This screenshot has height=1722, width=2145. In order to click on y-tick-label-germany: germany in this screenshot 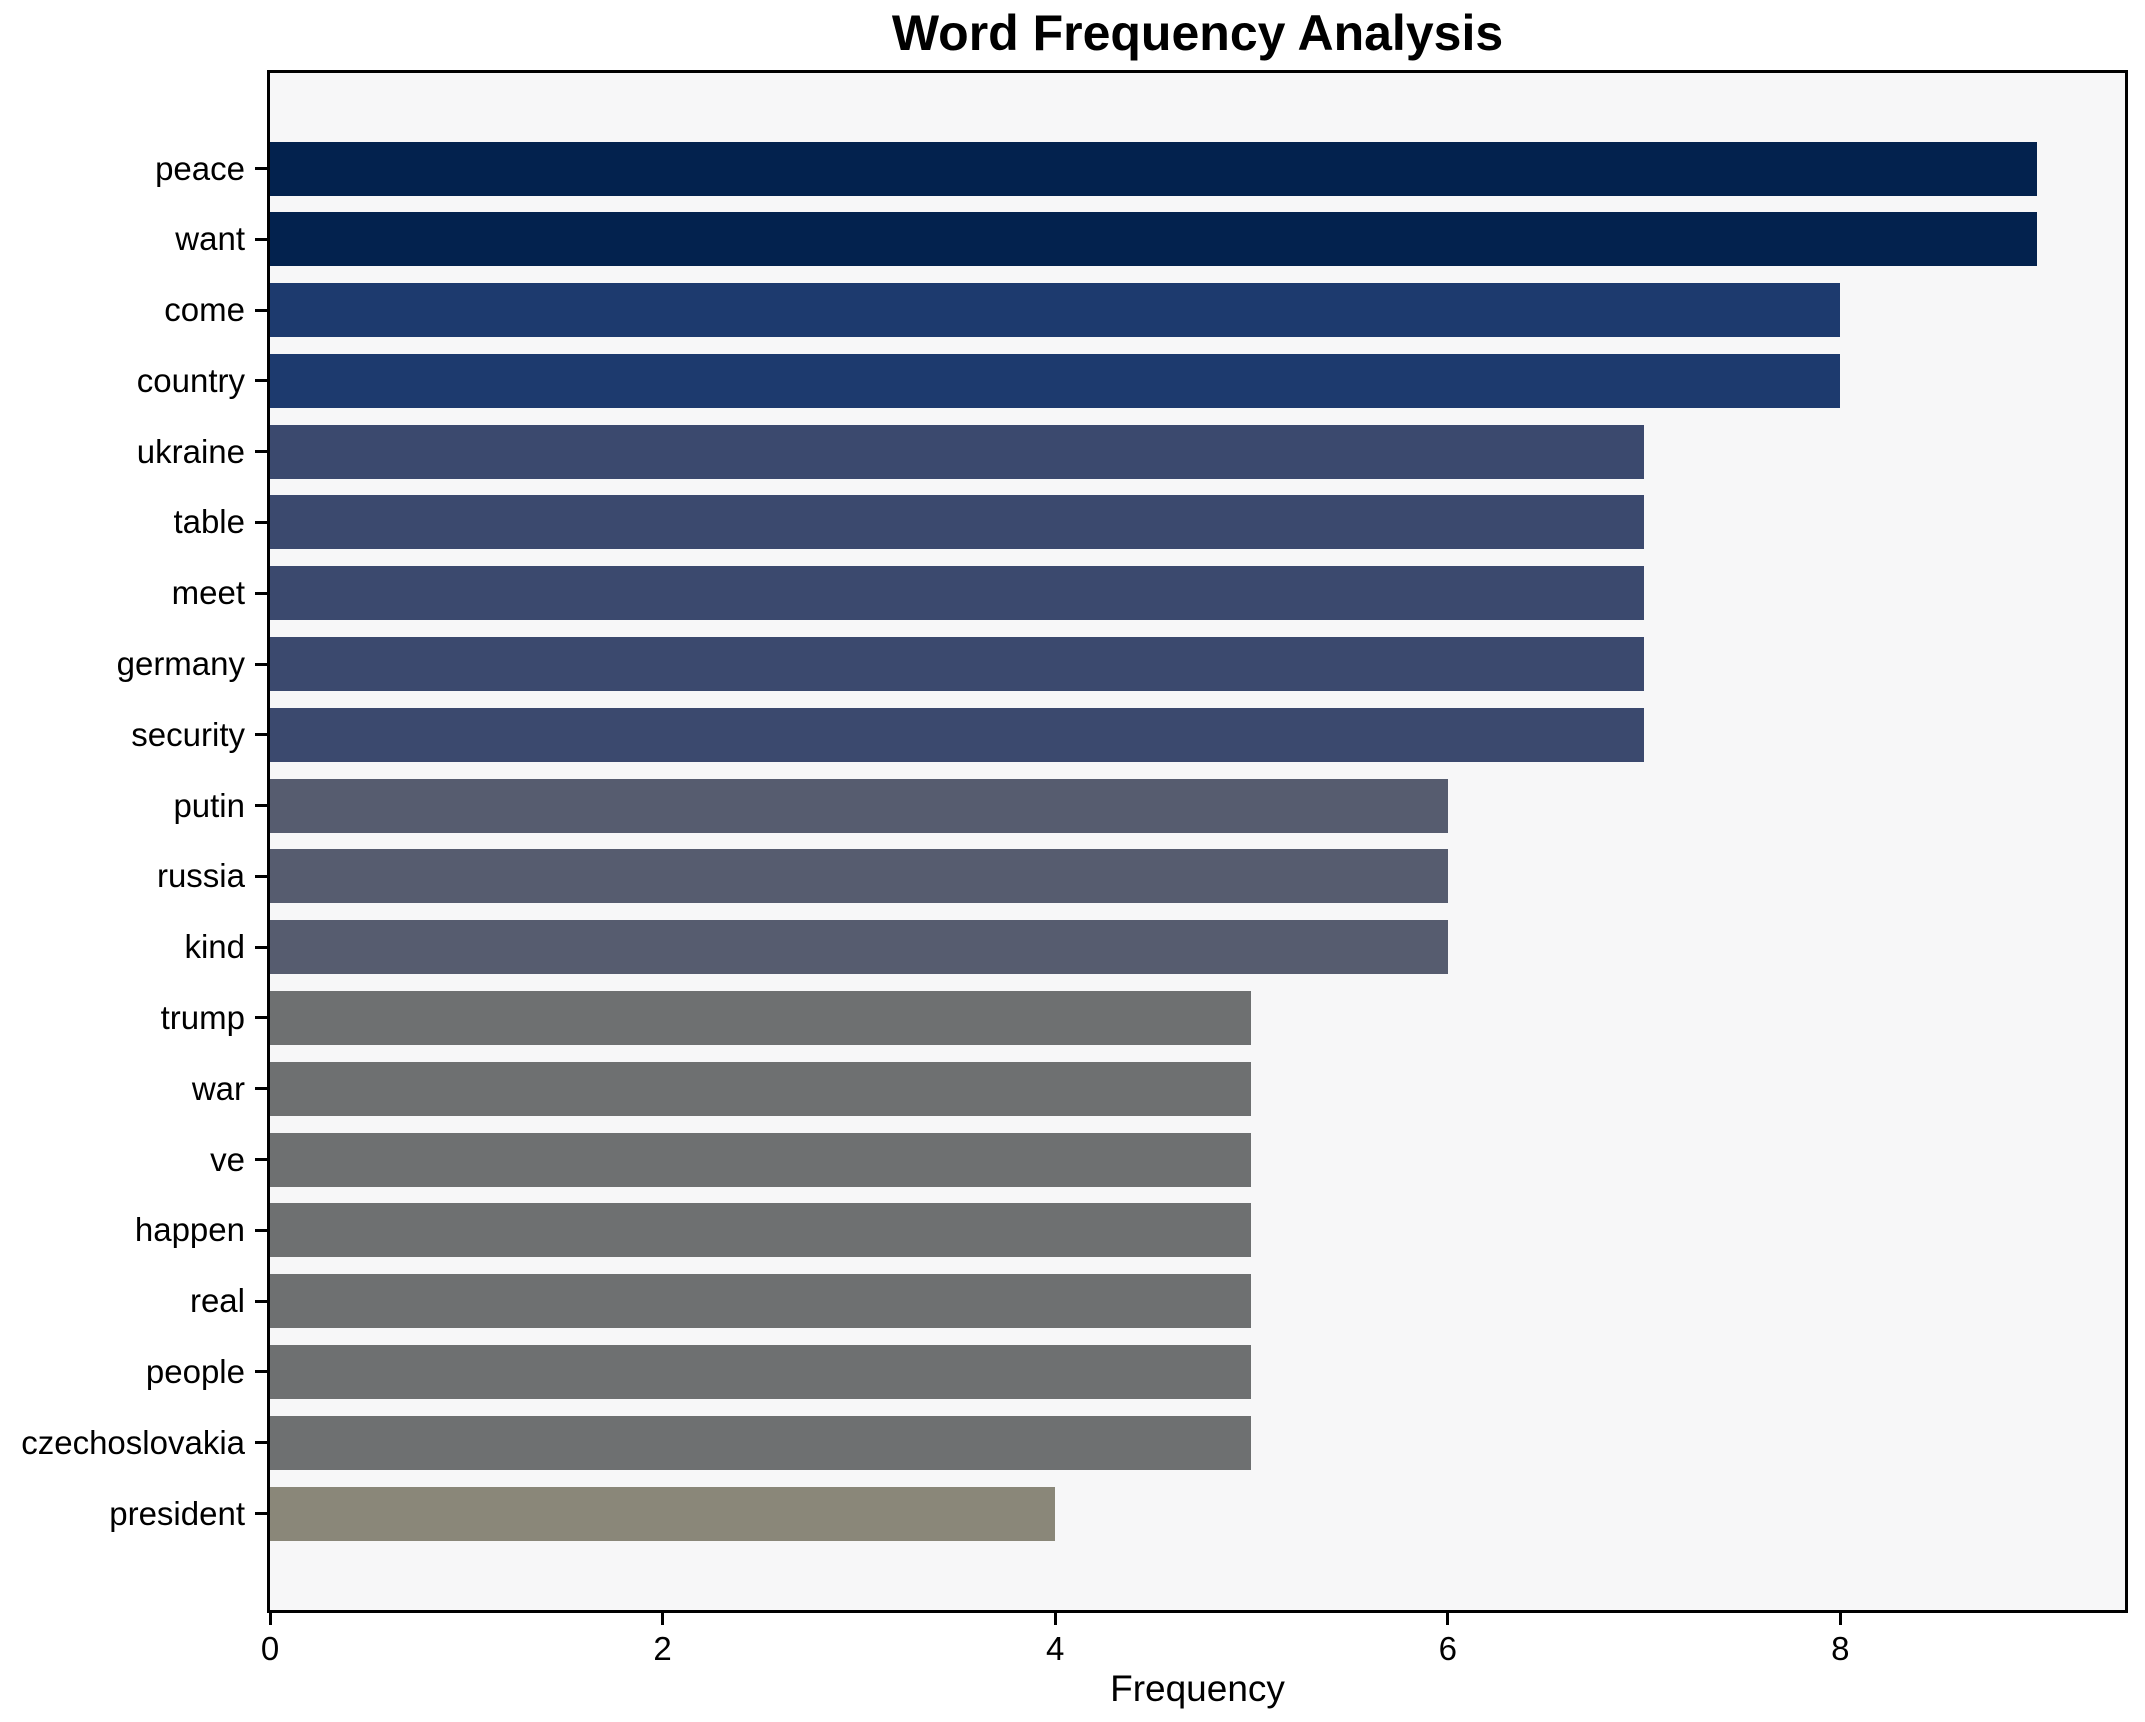, I will do `click(180, 664)`.